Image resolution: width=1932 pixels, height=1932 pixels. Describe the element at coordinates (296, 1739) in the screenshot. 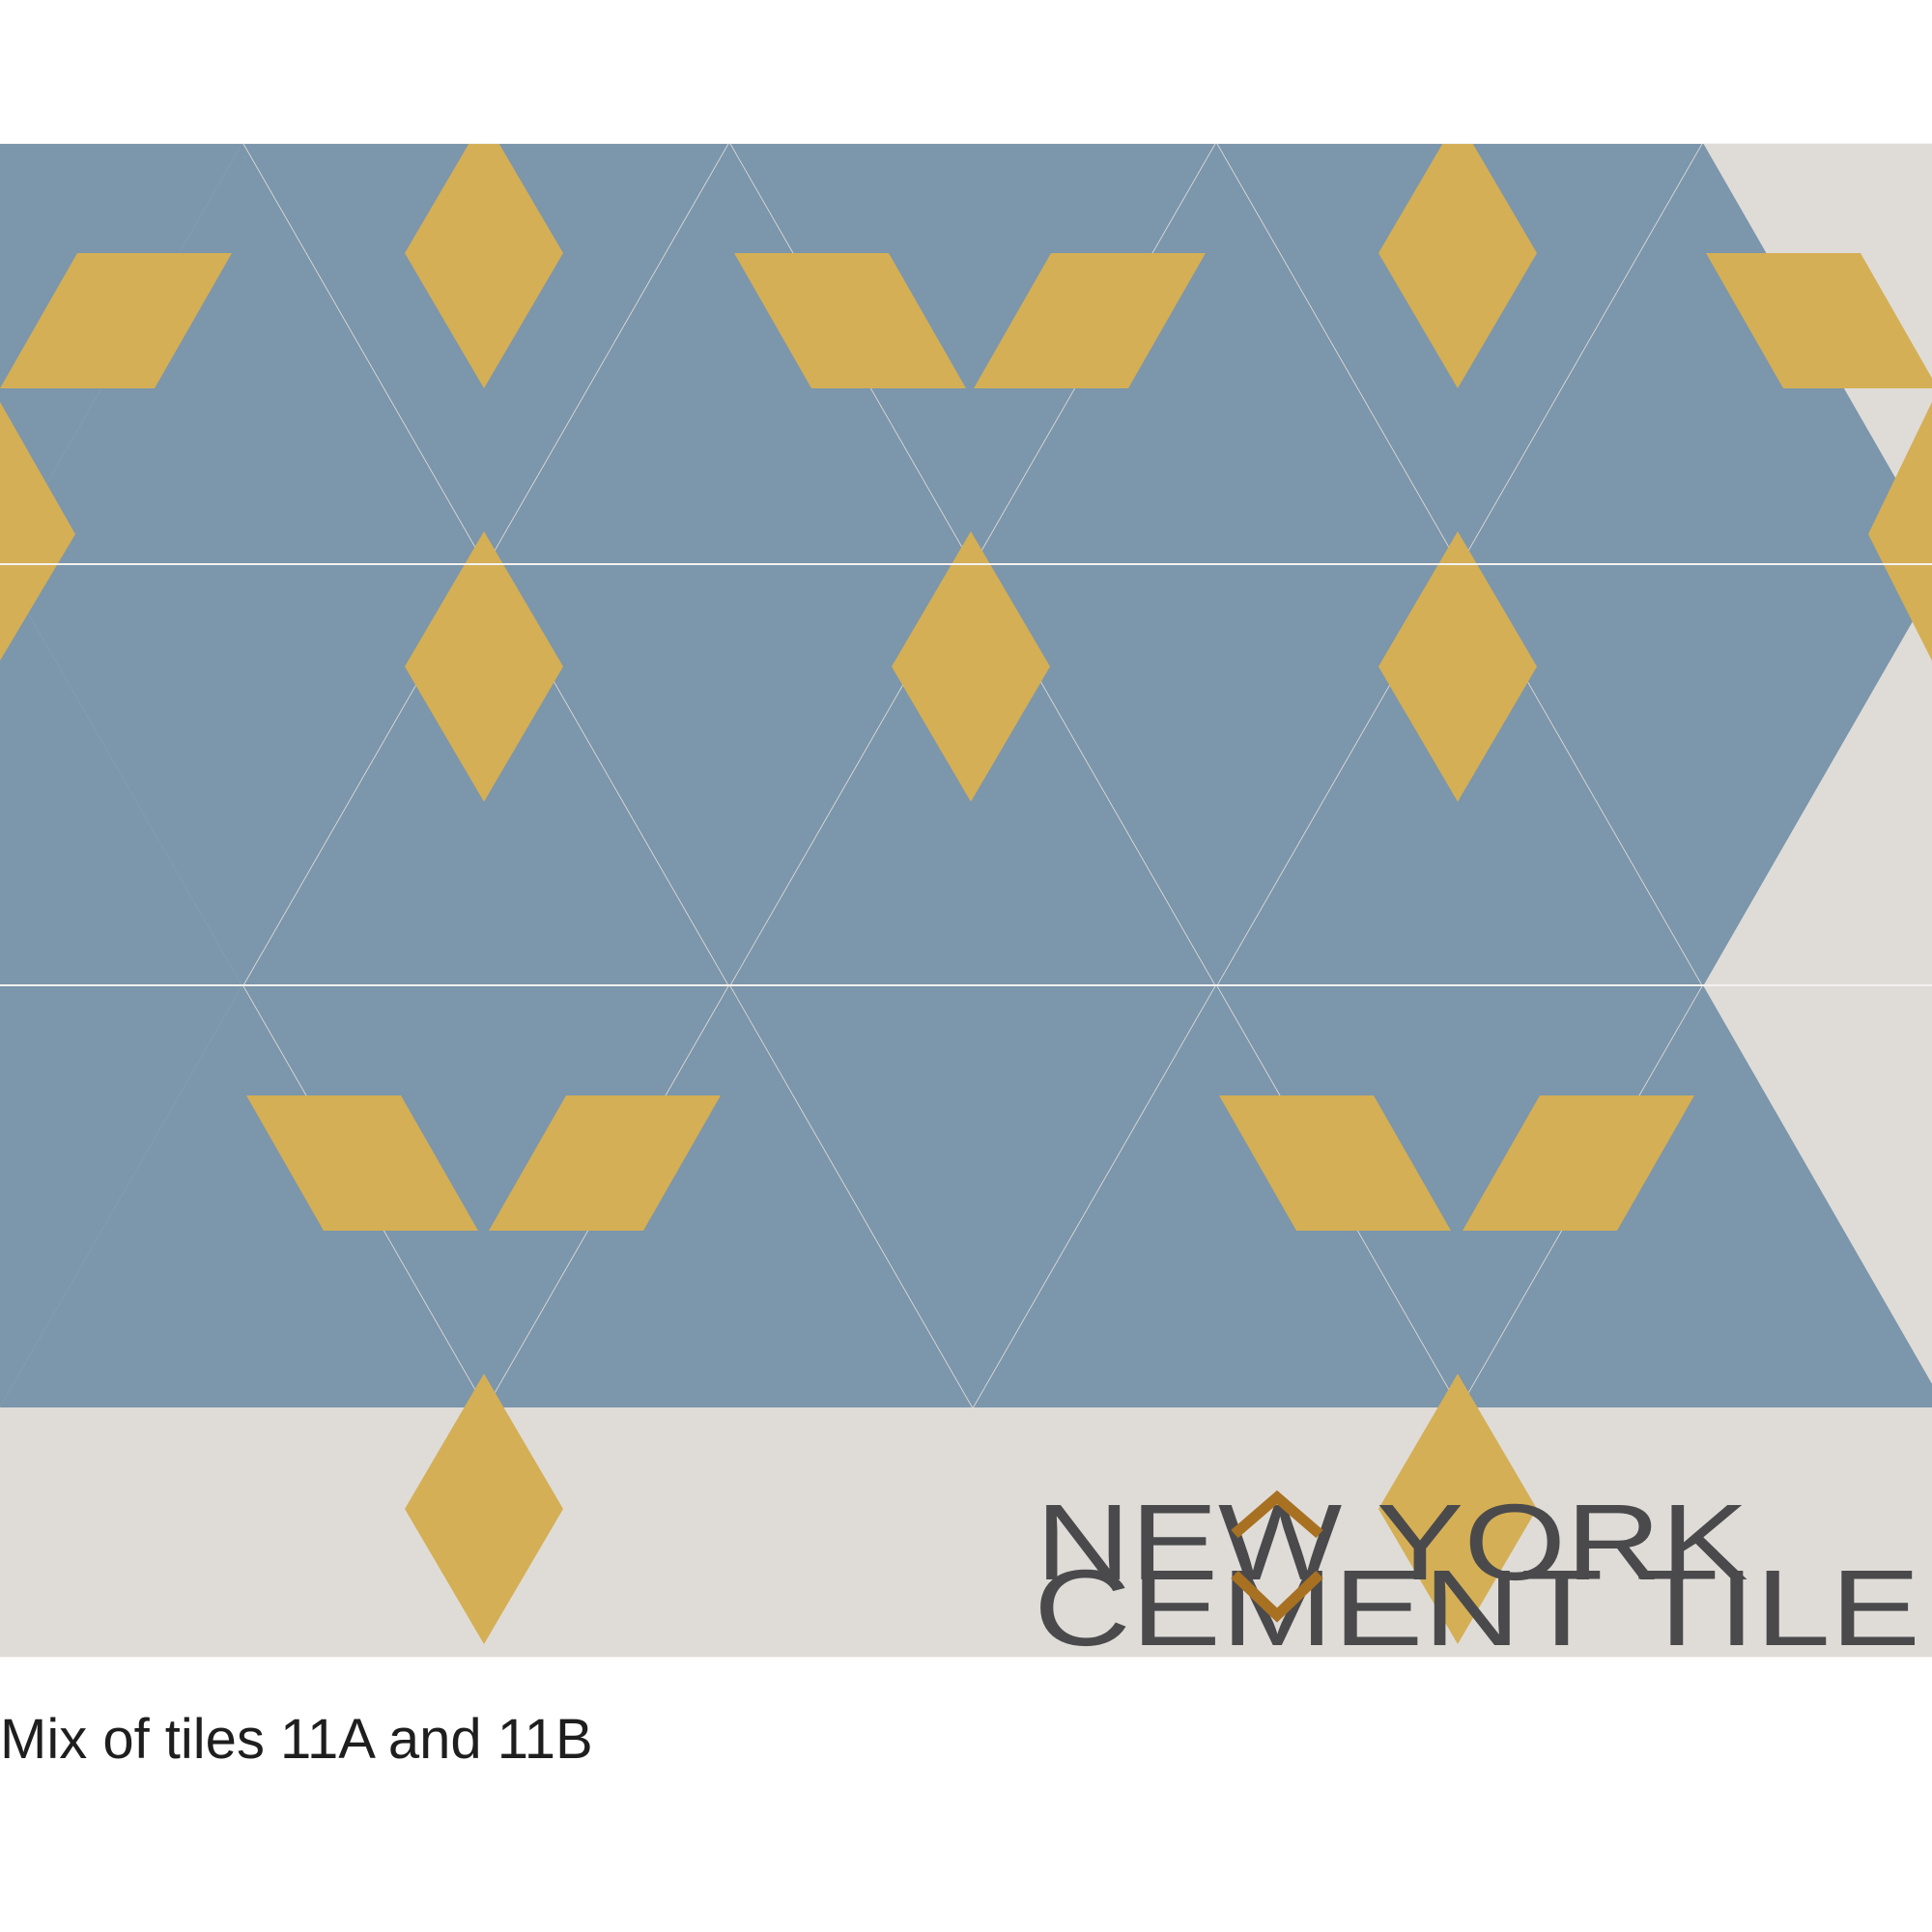

I see `caption: Mix of tiles 11A and 11B` at that location.